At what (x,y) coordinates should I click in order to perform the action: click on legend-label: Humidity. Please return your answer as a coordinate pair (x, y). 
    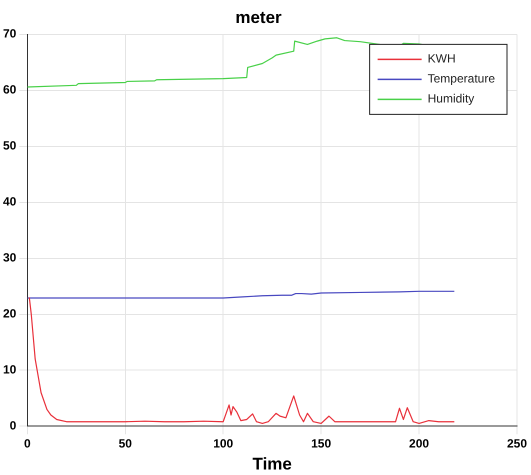
    Looking at the image, I should click on (451, 99).